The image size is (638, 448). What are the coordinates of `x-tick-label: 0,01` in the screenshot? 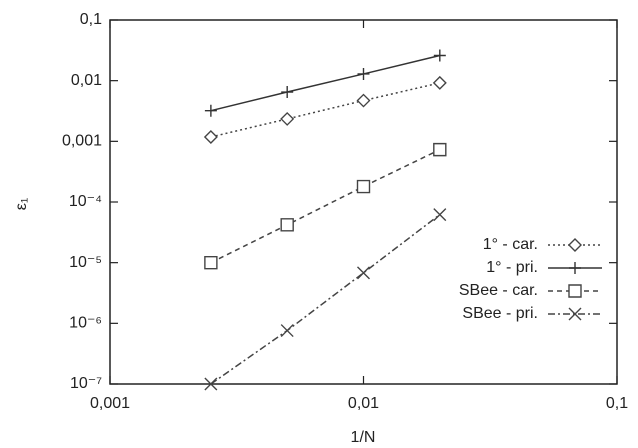 It's located at (363, 403).